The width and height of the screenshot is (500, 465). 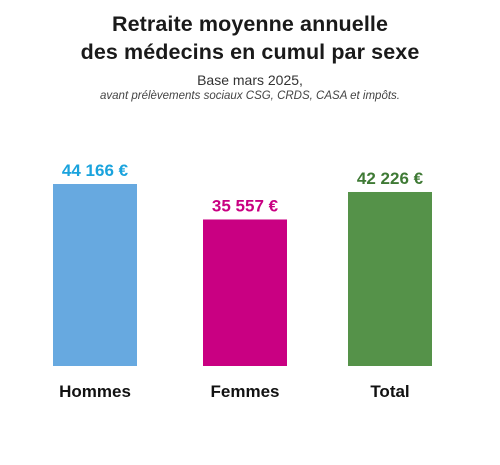 What do you see at coordinates (245, 292) in the screenshot?
I see `bar-femmes` at bounding box center [245, 292].